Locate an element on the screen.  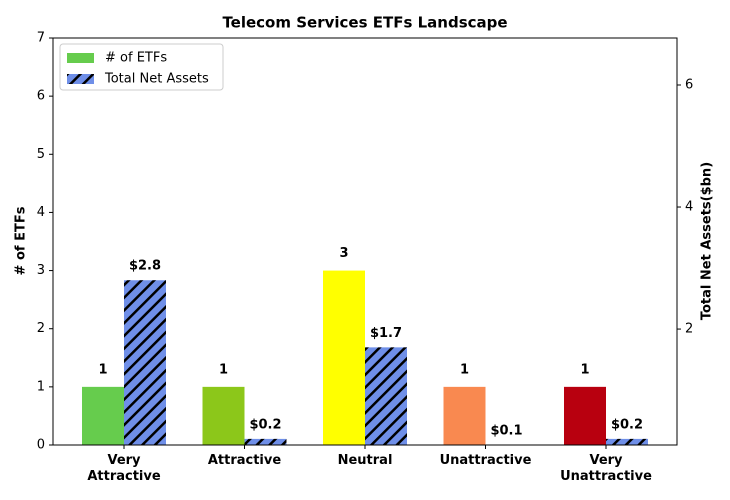
value-label: $2.8 is located at coordinates (145, 266).